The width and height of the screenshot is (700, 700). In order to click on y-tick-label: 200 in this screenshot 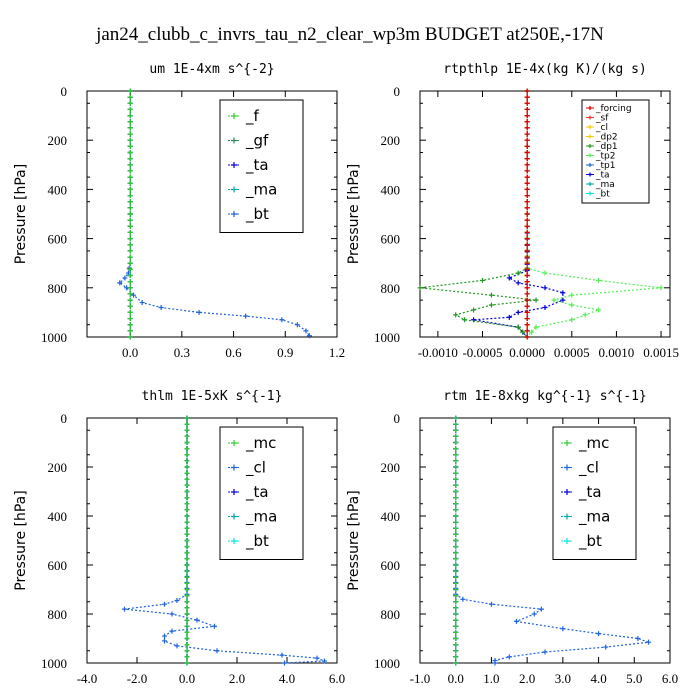, I will do `click(391, 140)`.